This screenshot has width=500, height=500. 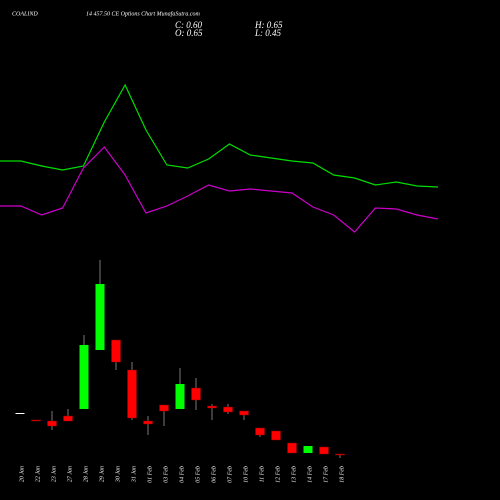 What do you see at coordinates (198, 474) in the screenshot?
I see `x-tick-label: 05 Feb` at bounding box center [198, 474].